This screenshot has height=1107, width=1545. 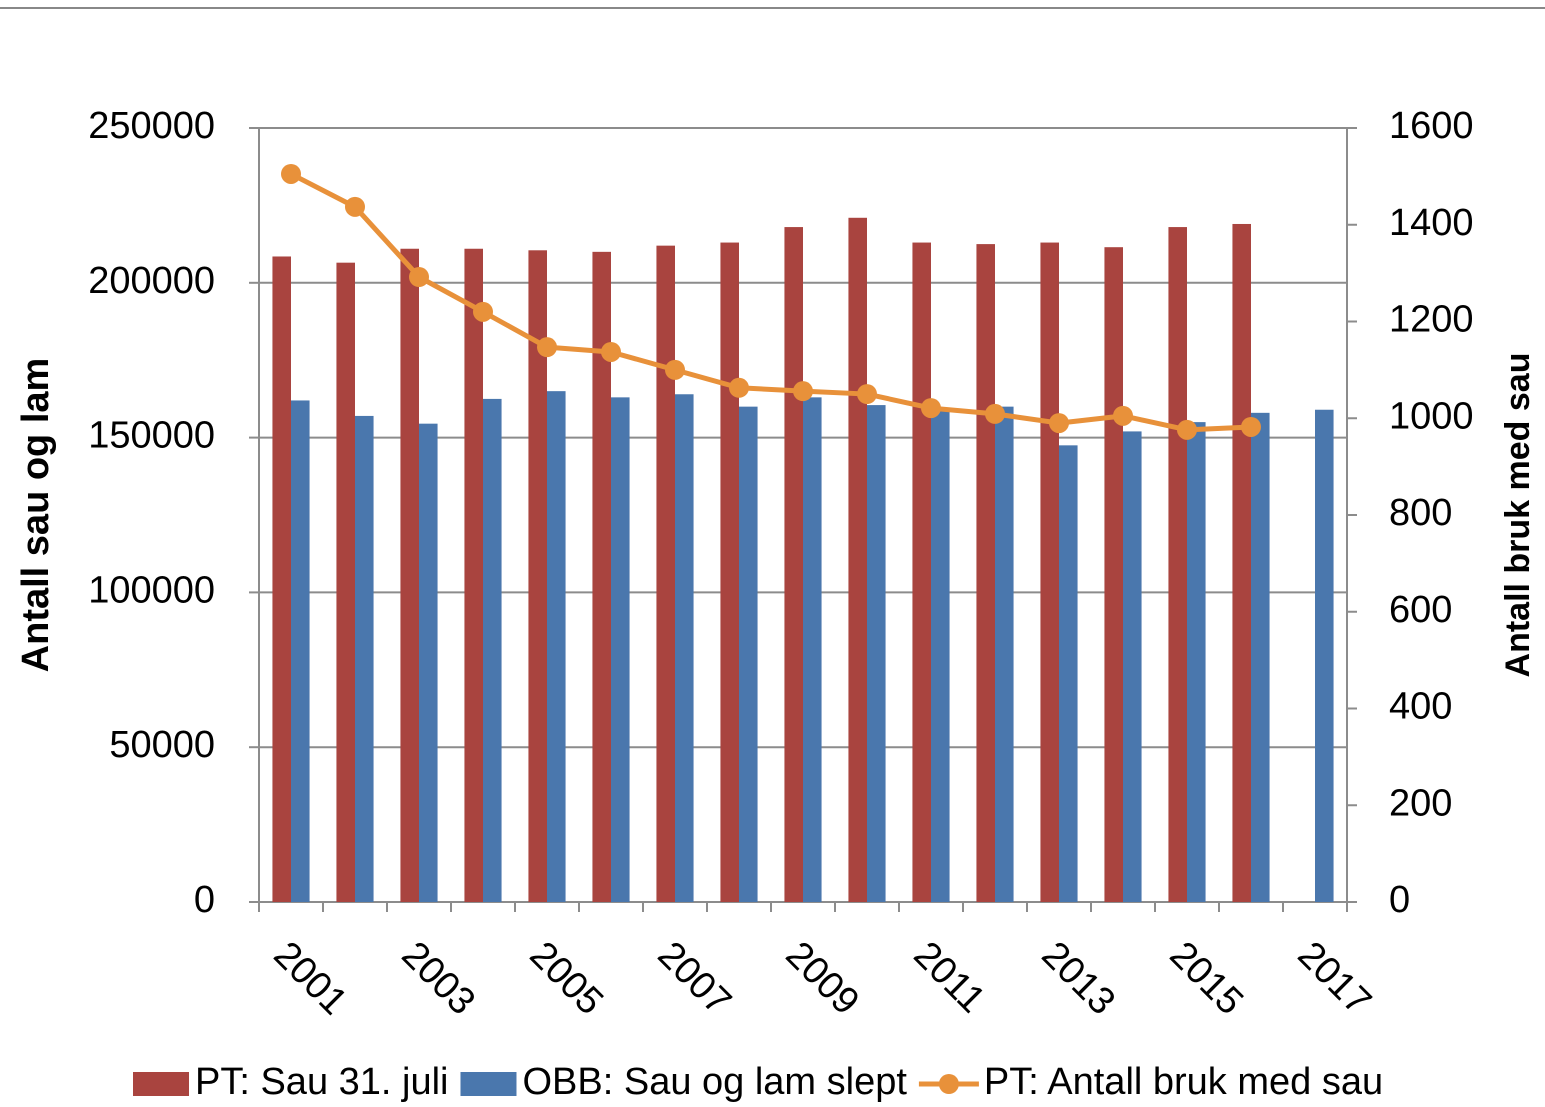 I want to click on y2-axis-title: Antall bruk med sau, so click(x=1518, y=515).